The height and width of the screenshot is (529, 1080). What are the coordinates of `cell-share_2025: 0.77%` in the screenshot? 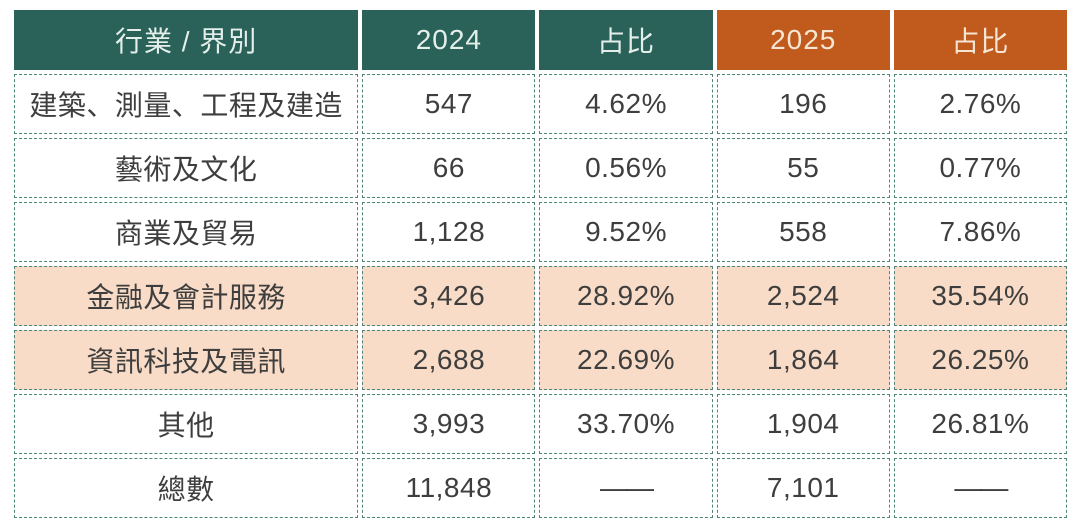 It's located at (980, 168).